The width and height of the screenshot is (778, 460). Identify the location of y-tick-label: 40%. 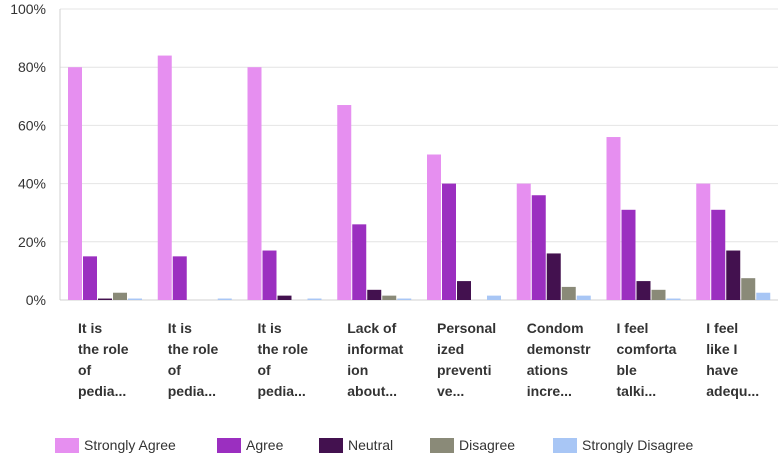
(32, 184).